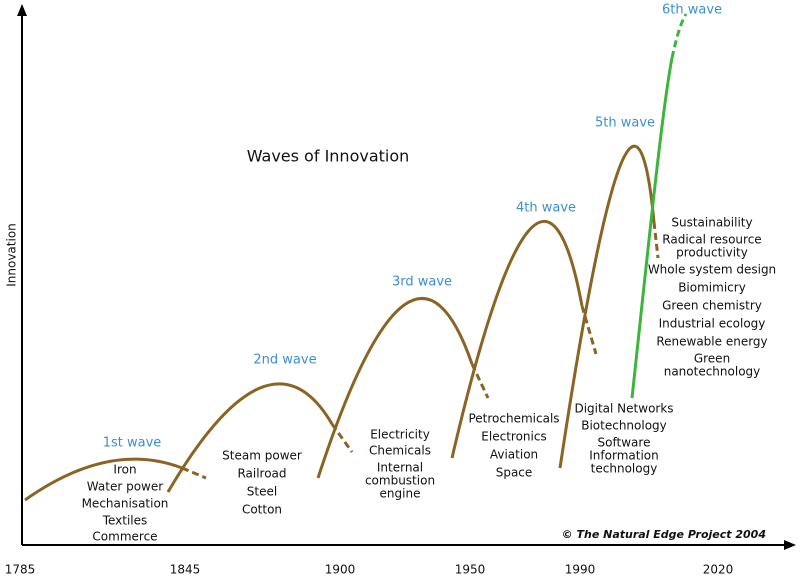 This screenshot has height=585, width=800. I want to click on x-tick-label: 1845, so click(185, 570).